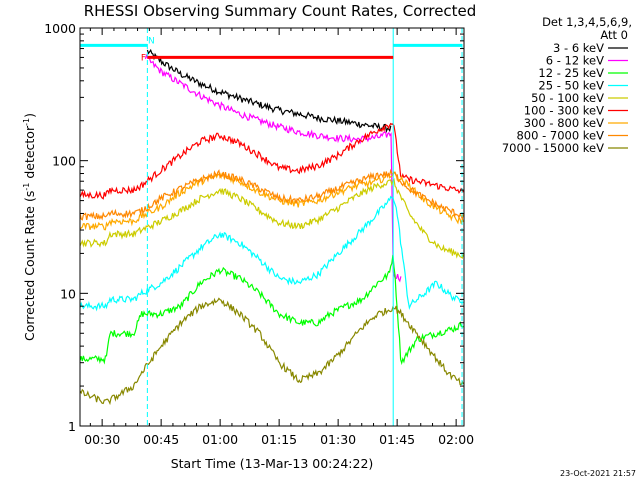 This screenshot has width=640, height=480. What do you see at coordinates (560, 136) in the screenshot?
I see `legend-label-7: 800 - 7000 keV` at bounding box center [560, 136].